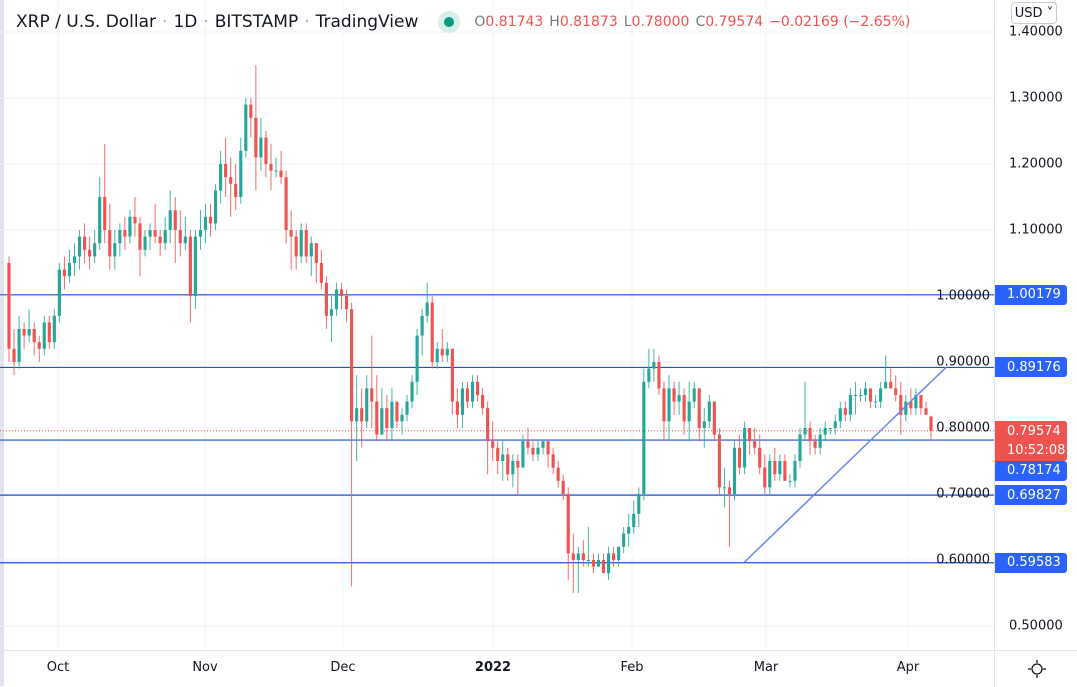  Describe the element at coordinates (1031, 367) in the screenshot. I see `level-price-label: 0.89176` at that location.